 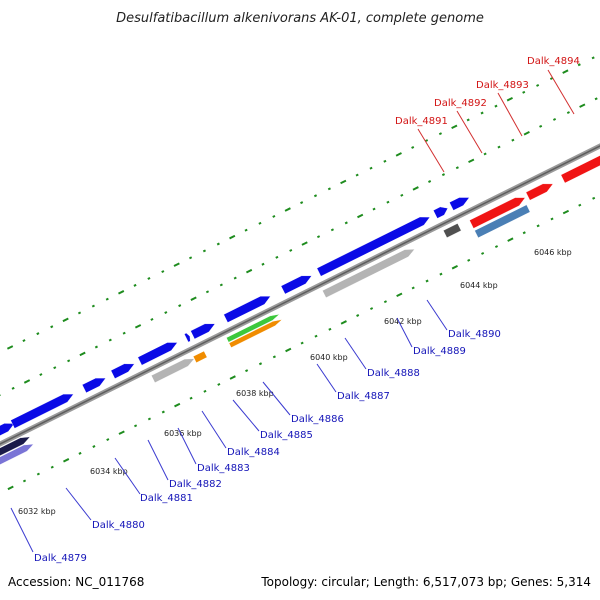 I want to click on gene-label: Dalk_4888, so click(x=393, y=373).